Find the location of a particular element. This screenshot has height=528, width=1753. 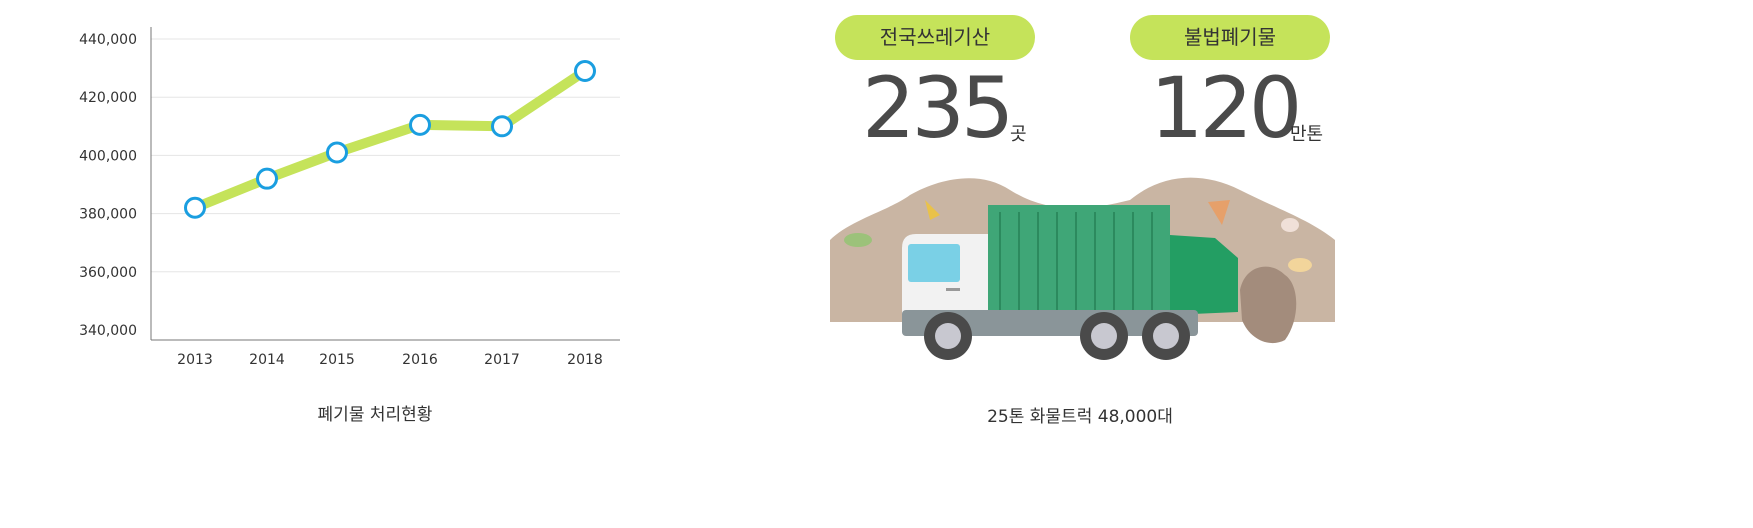

truck-hopper is located at coordinates (1204, 275).